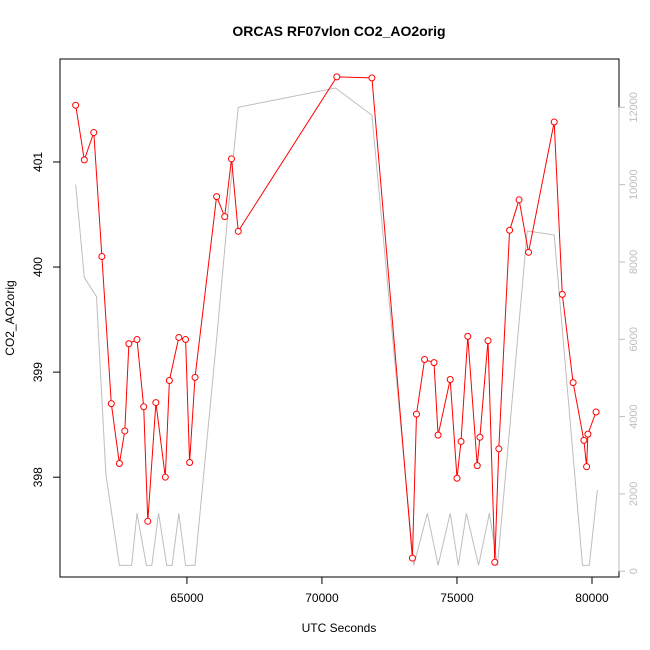 This screenshot has height=650, width=650. I want to click on y2-tick-label: 12000, so click(634, 107).